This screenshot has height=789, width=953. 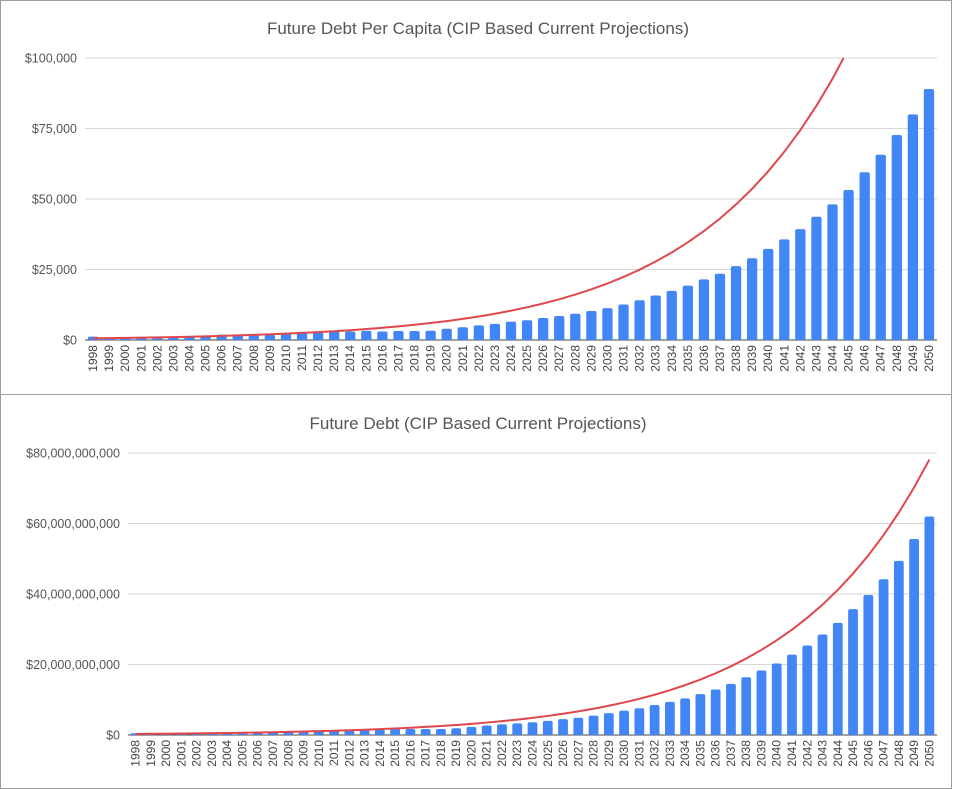 I want to click on x-tick-label: 2028, so click(x=575, y=358).